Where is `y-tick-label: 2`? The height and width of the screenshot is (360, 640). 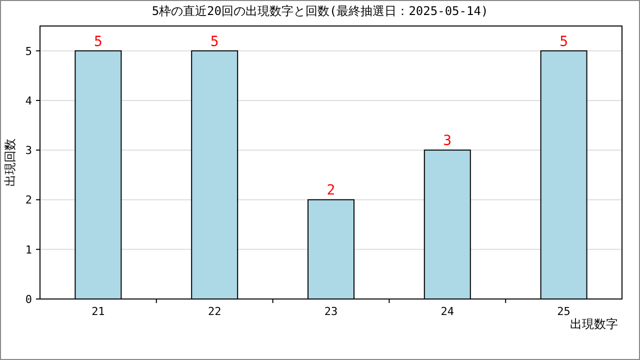
y-tick-label: 2 is located at coordinates (28, 200).